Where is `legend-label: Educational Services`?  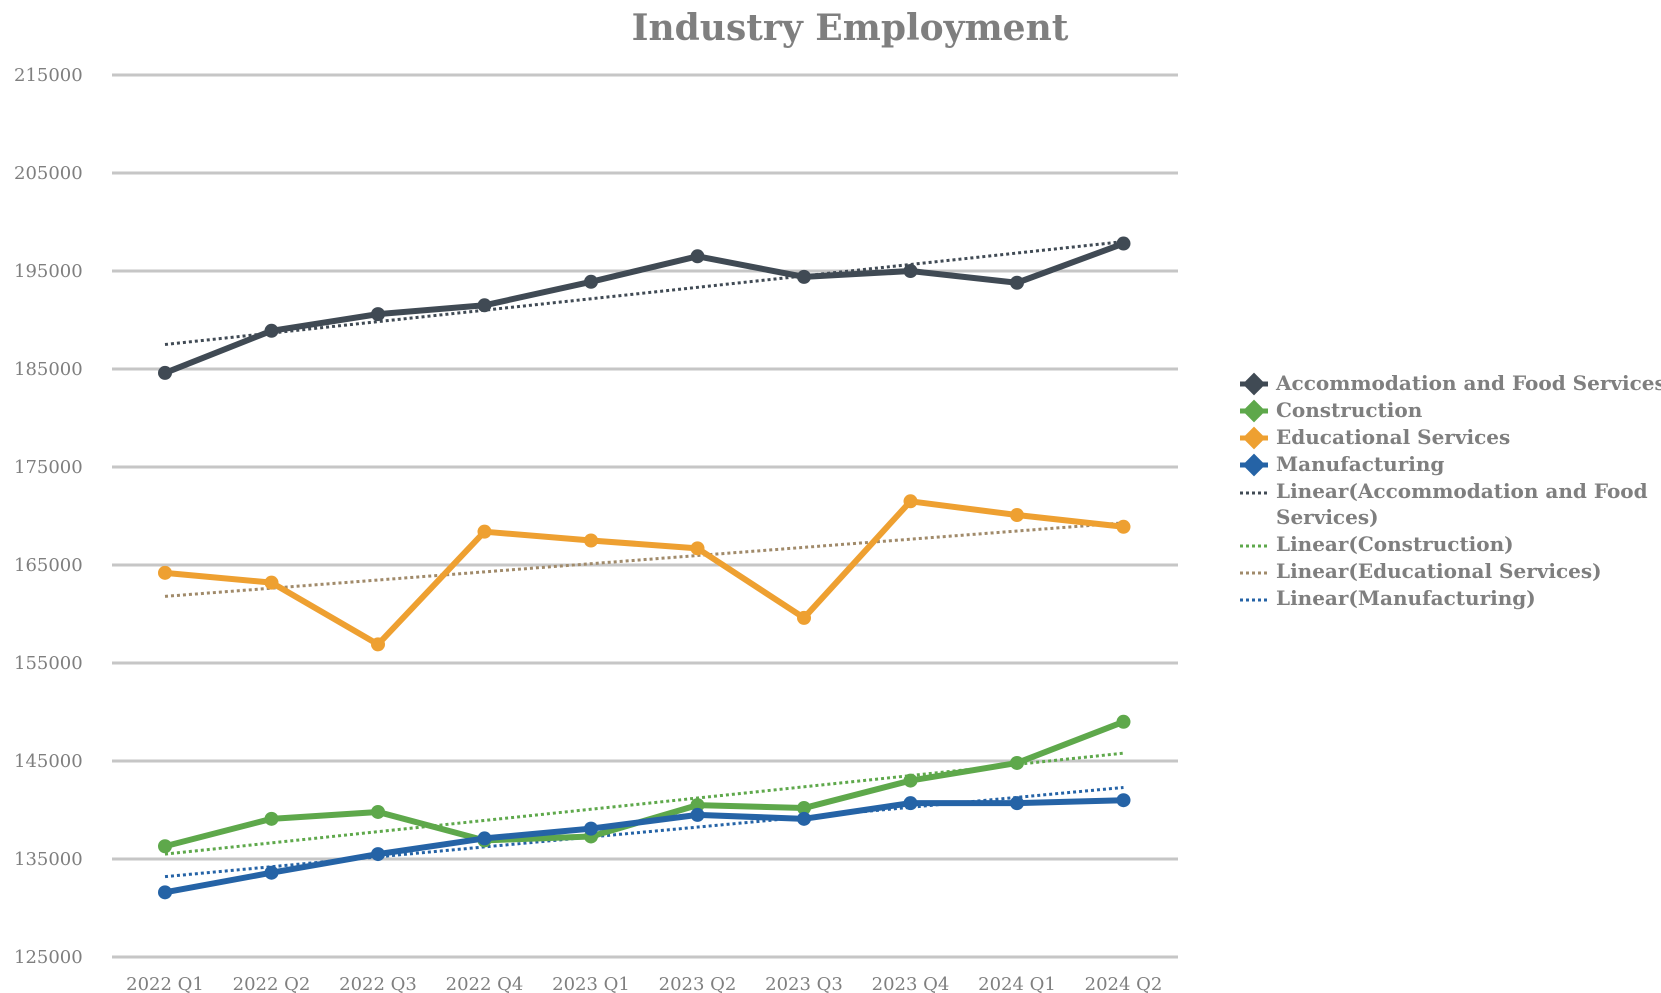 legend-label: Educational Services is located at coordinates (1393, 437).